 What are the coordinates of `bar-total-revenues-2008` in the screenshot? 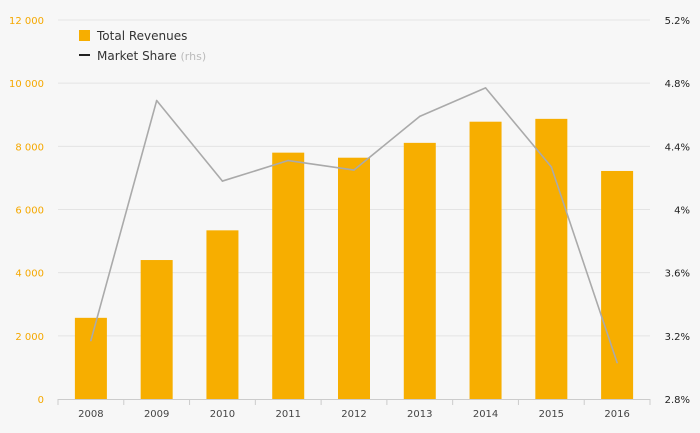 It's located at (90, 358).